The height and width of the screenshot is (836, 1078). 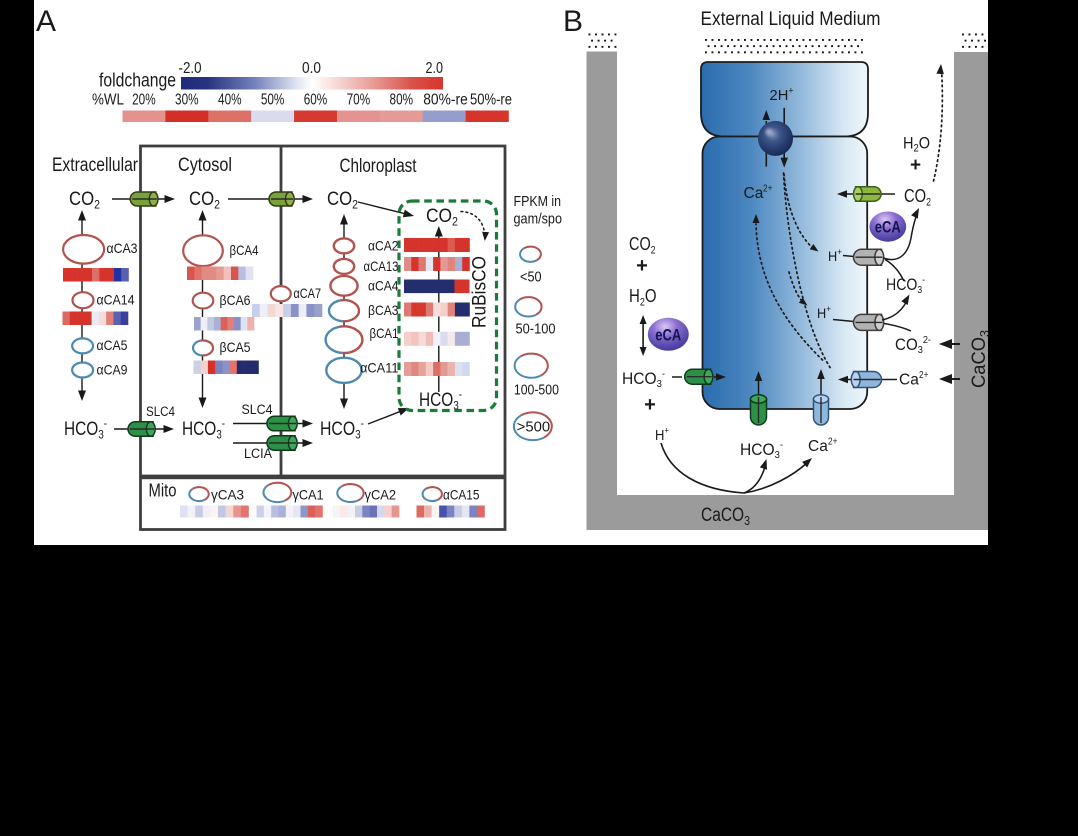 I want to click on svg-text: αCA3, so click(x=122, y=248).